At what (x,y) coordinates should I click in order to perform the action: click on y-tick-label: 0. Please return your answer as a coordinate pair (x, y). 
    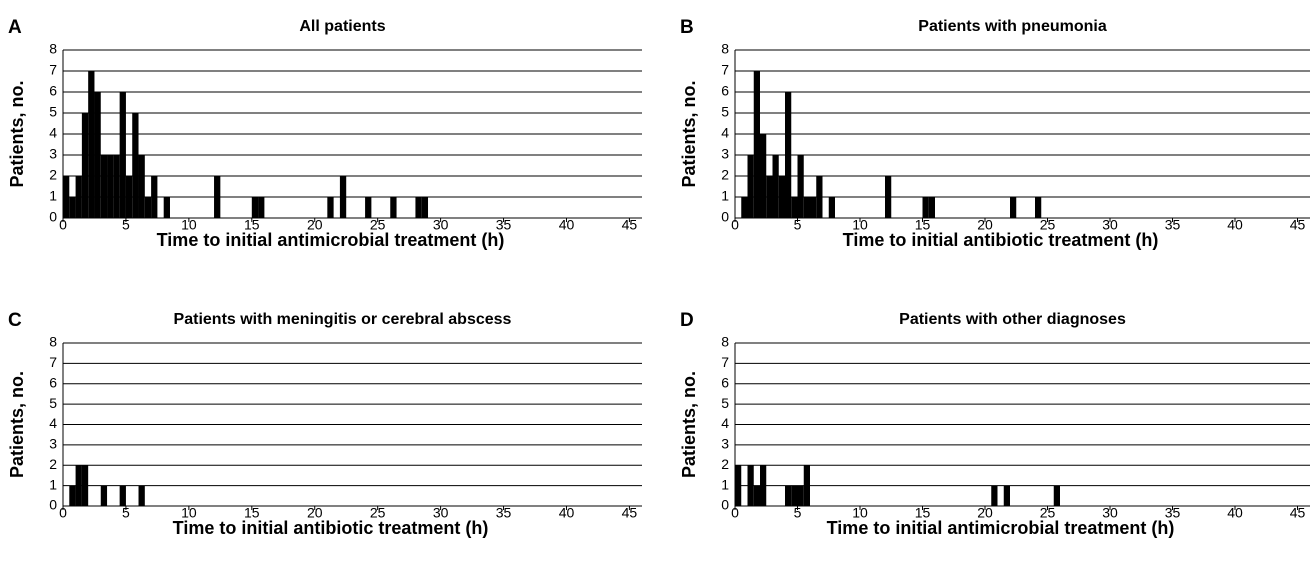
    Looking at the image, I should click on (725, 505).